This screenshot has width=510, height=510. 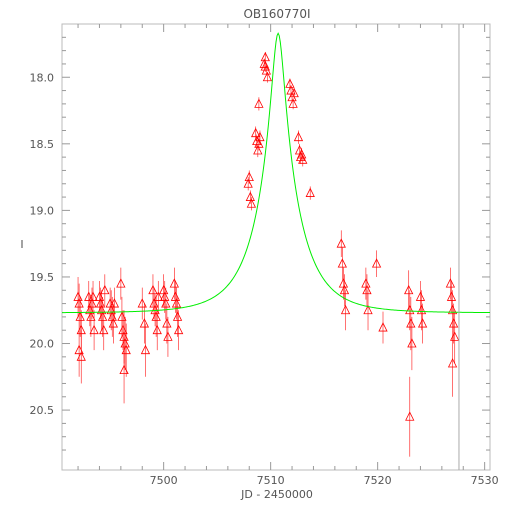 I want to click on y-tick-label: 19.5, so click(x=42, y=277).